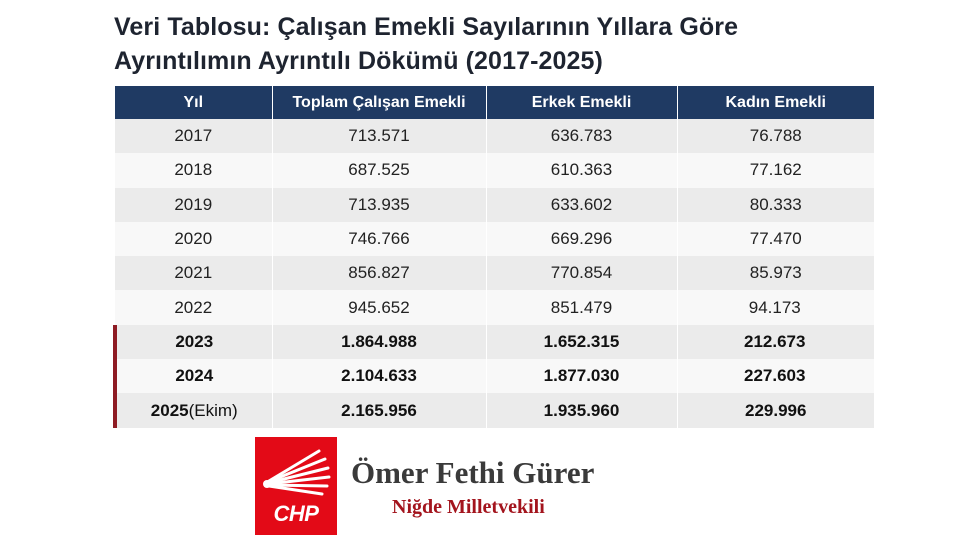  What do you see at coordinates (775, 204) in the screenshot?
I see `cell-female: 80.333` at bounding box center [775, 204].